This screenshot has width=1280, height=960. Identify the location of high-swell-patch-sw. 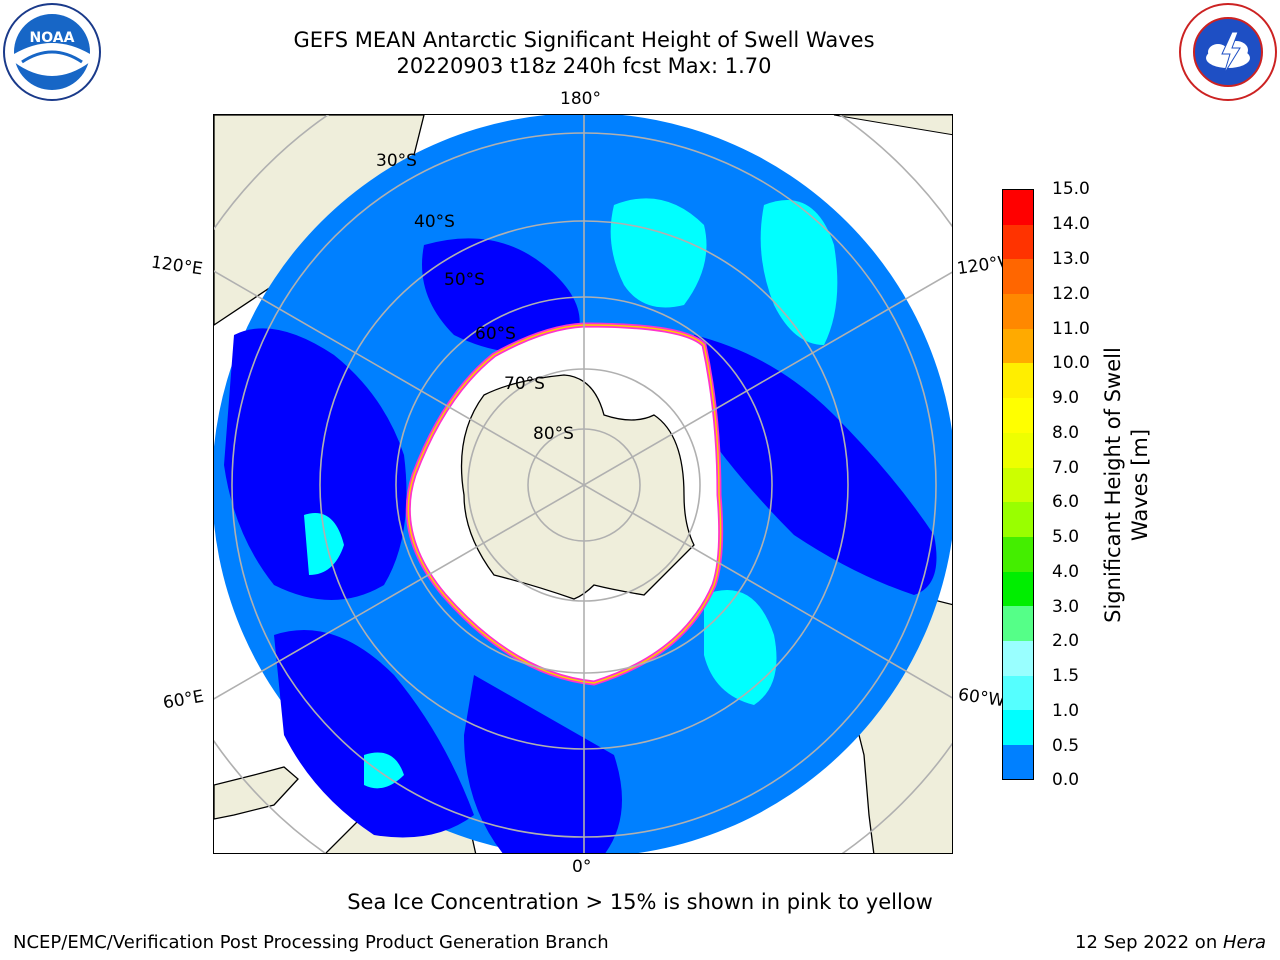
(384, 770).